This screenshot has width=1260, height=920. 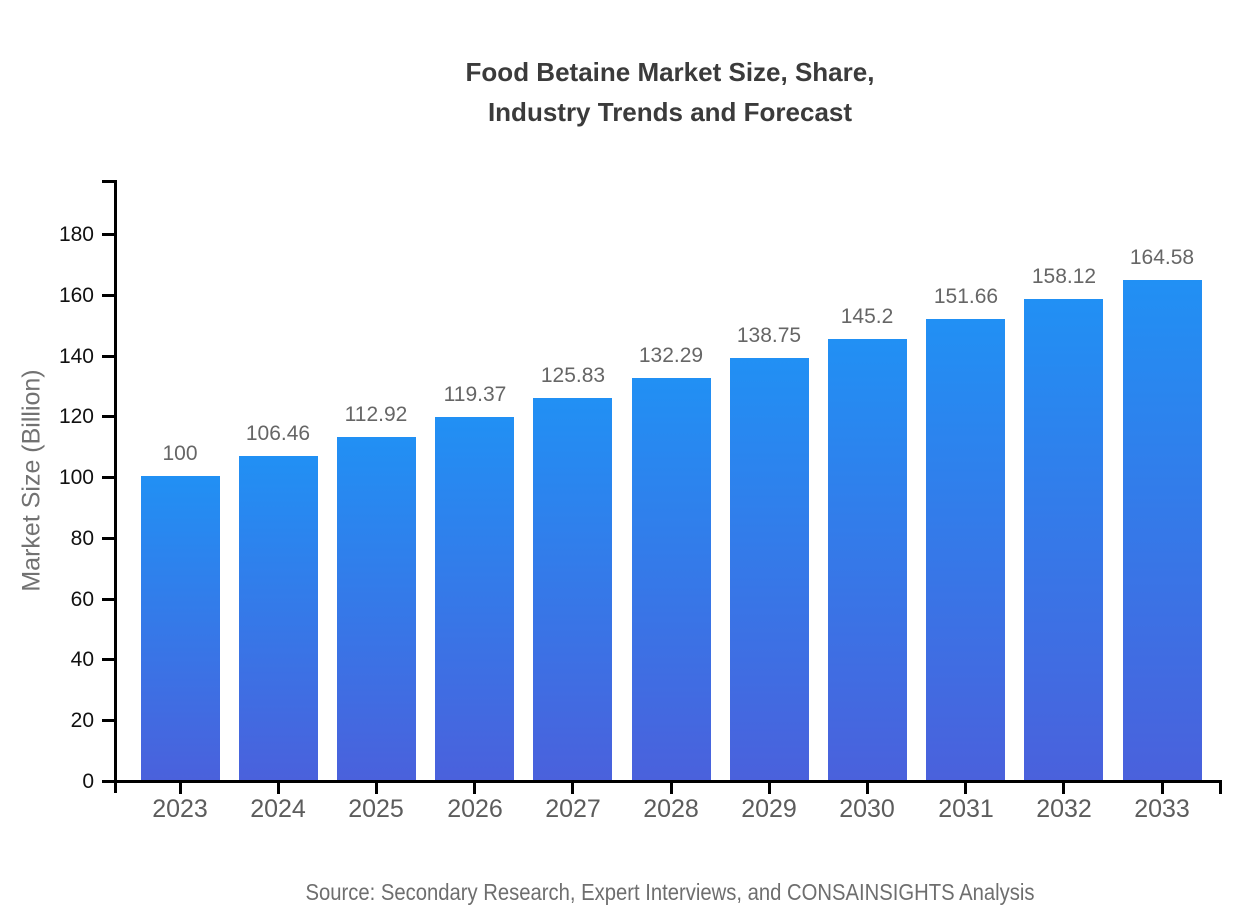 I want to click on x-tick-label: 2027, so click(x=573, y=809).